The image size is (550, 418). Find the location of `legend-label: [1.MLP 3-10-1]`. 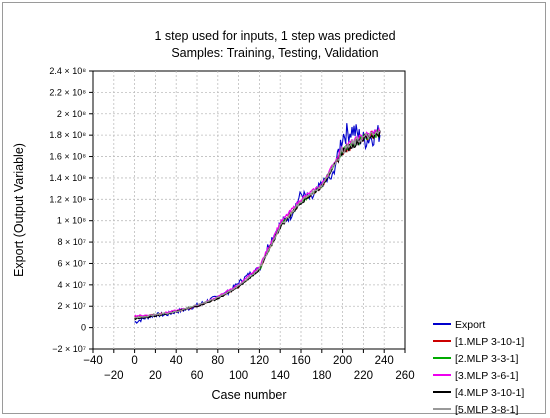

legend-label: [1.MLP 3-10-1] is located at coordinates (489, 342).